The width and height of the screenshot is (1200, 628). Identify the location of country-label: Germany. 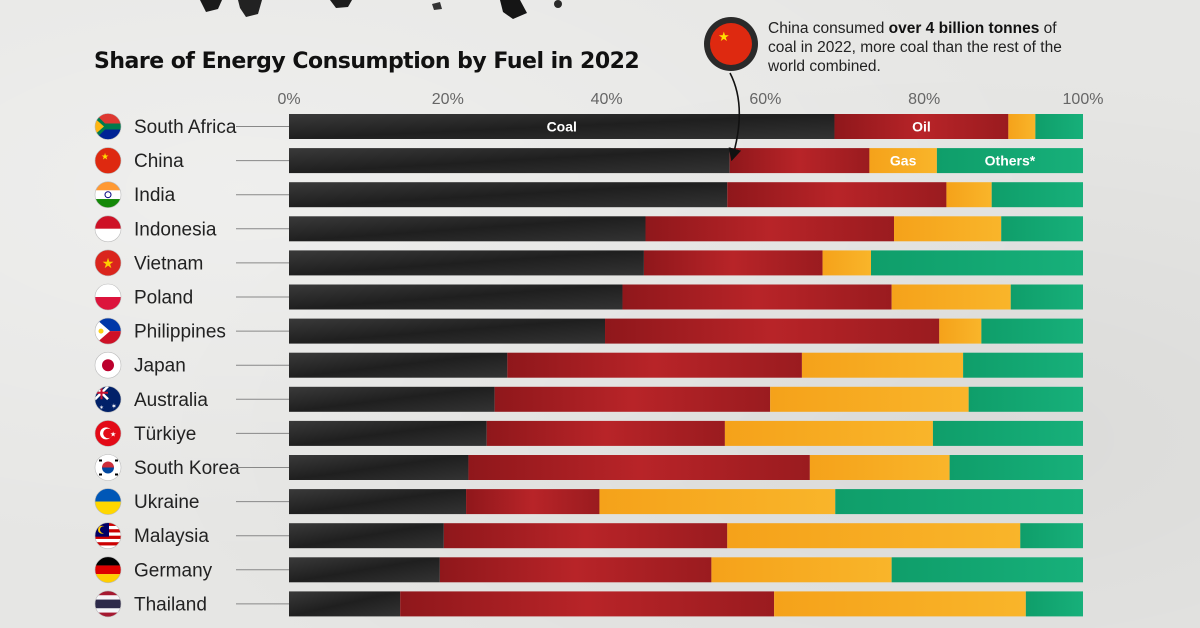
(173, 570).